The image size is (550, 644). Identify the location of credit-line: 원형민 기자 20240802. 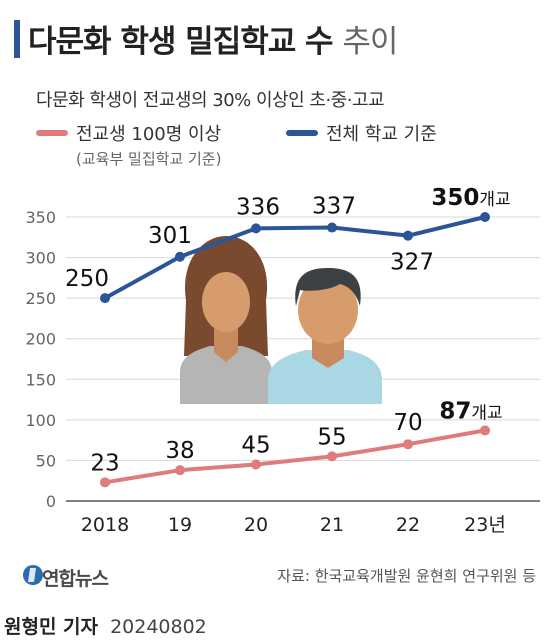
(105, 625).